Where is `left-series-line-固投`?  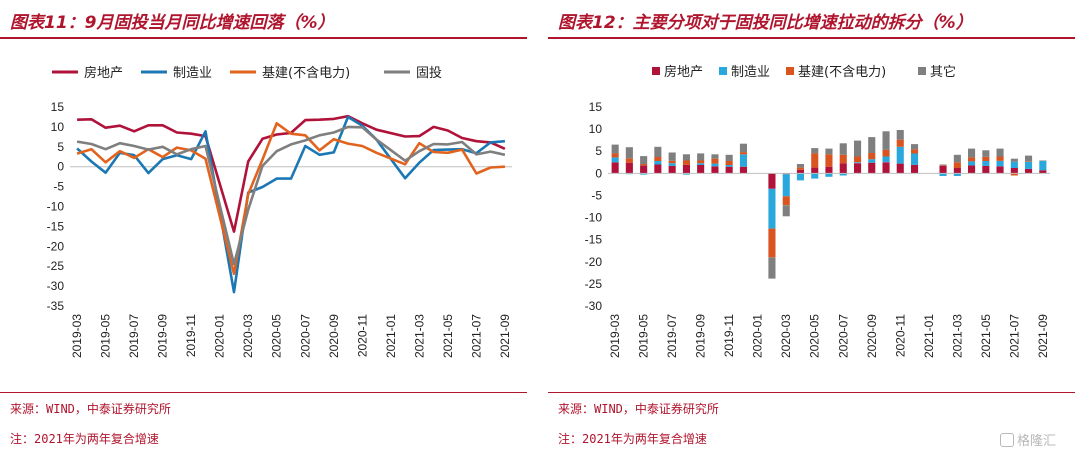
left-series-line-固投 is located at coordinates (291, 195).